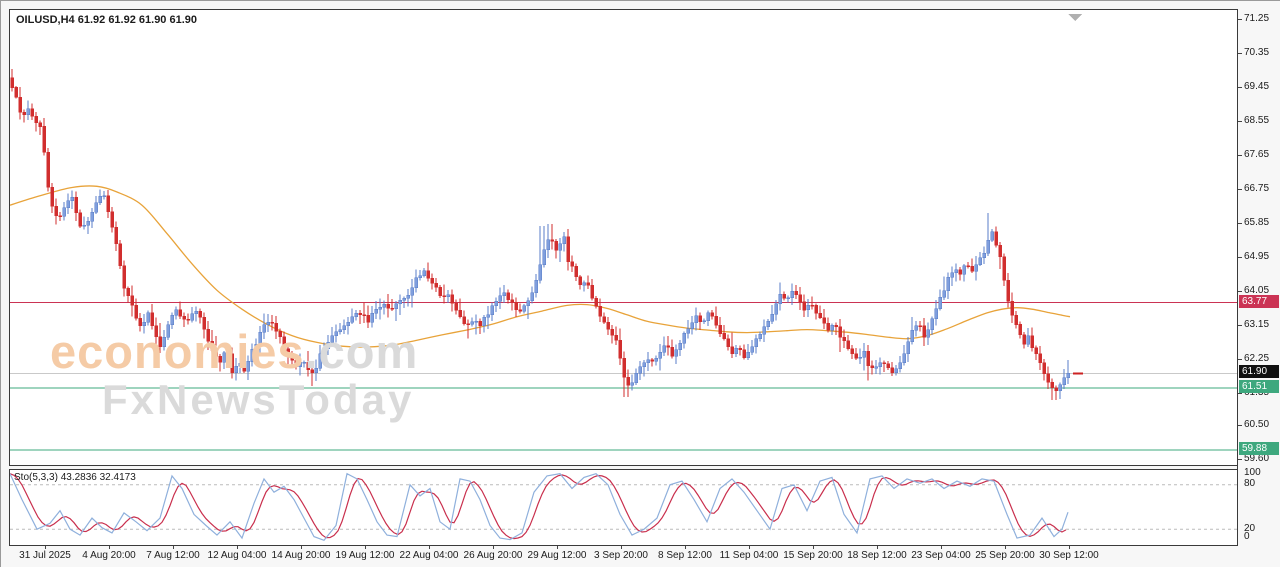 This screenshot has height=567, width=1280. What do you see at coordinates (177, 351) in the screenshot?
I see `watermark-brand-text: economies` at bounding box center [177, 351].